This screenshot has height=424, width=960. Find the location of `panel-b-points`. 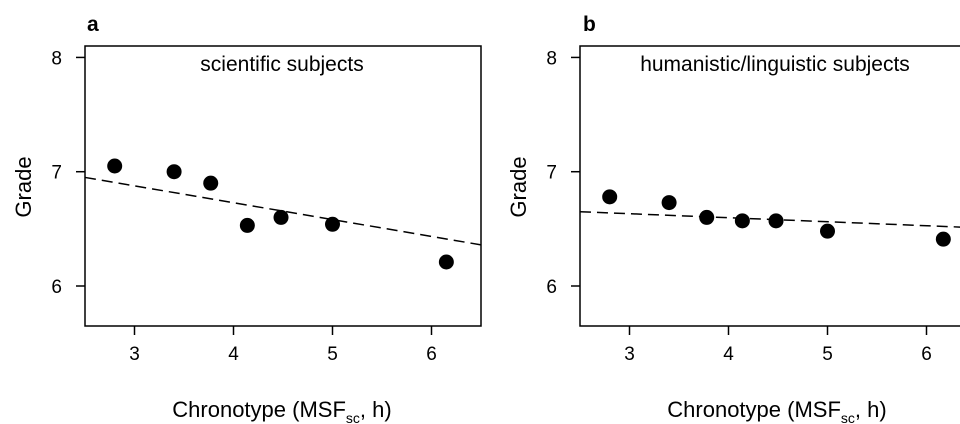

panel-b-points is located at coordinates (776, 218).